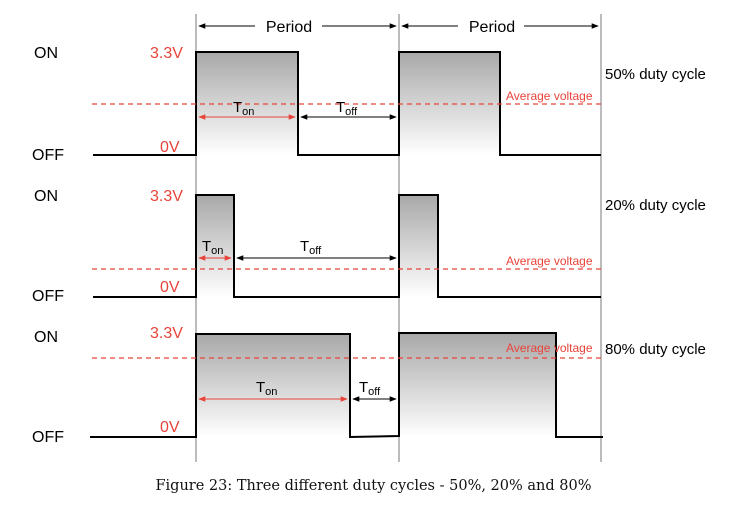 This screenshot has height=515, width=747. Describe the element at coordinates (655, 349) in the screenshot. I see `duty-cycle-label: 80% duty cycle` at that location.